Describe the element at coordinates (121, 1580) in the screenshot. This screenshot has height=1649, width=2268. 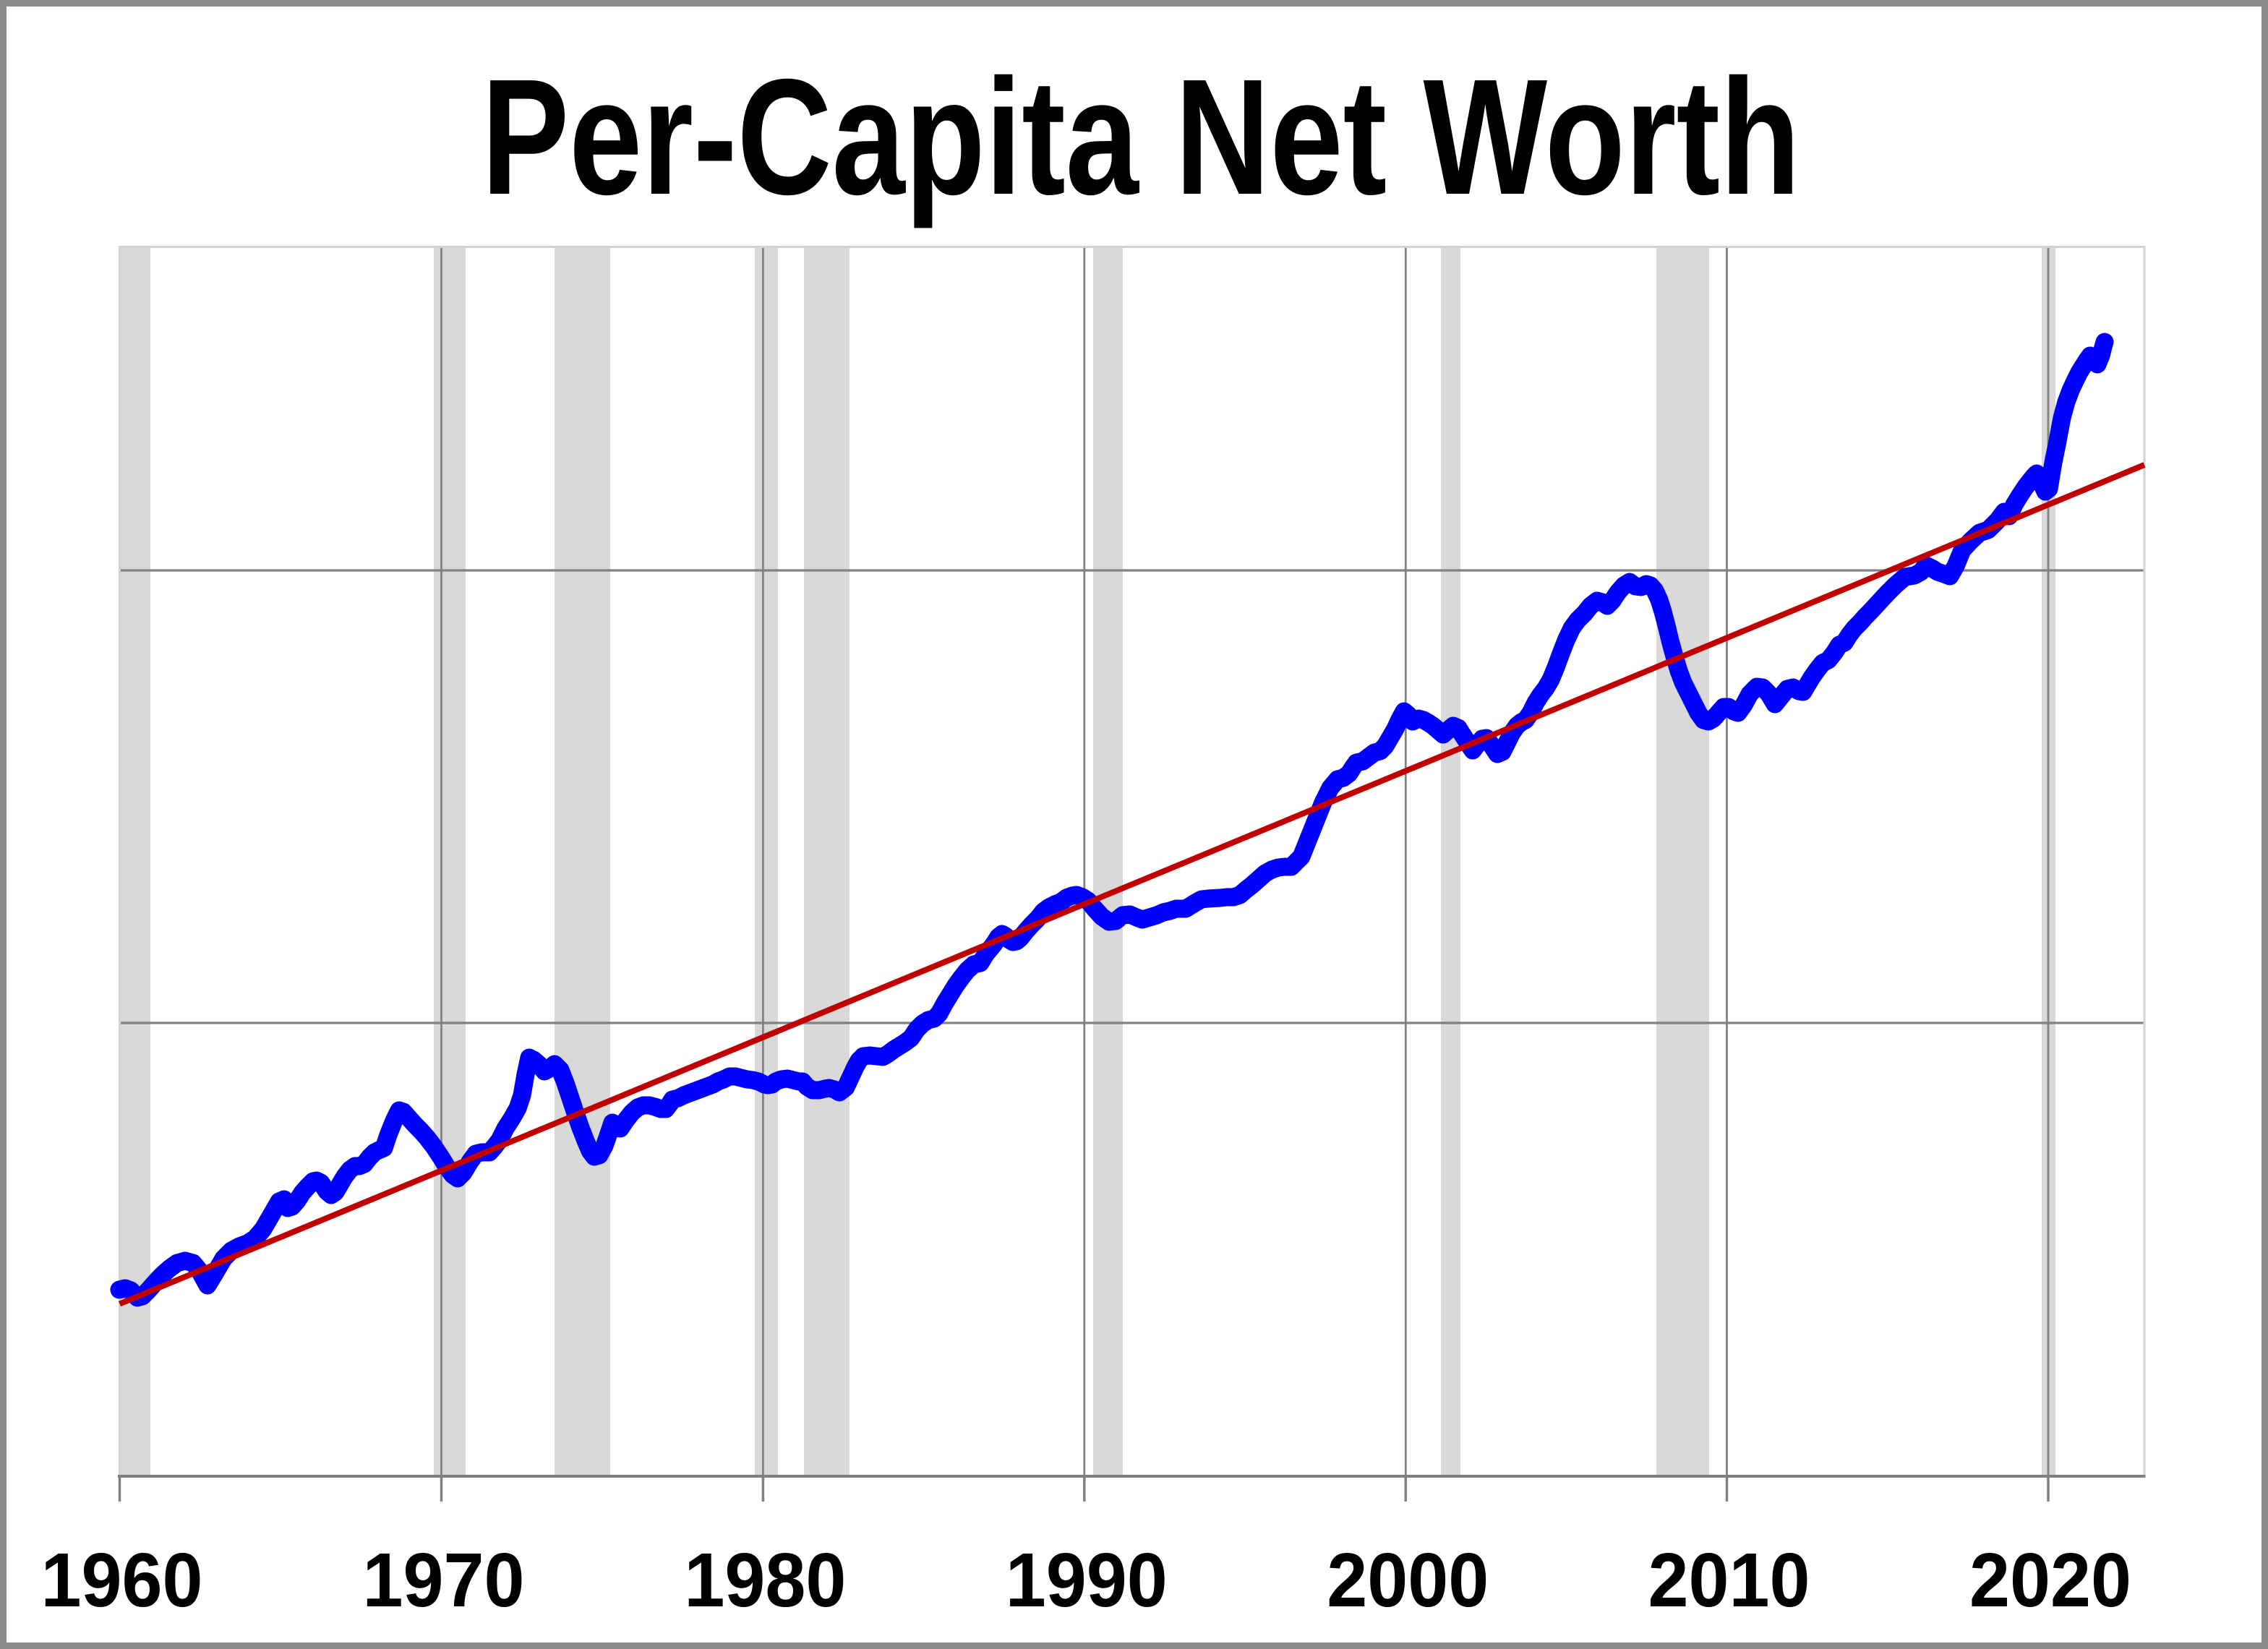
I see `svg-text: 1960` at that location.